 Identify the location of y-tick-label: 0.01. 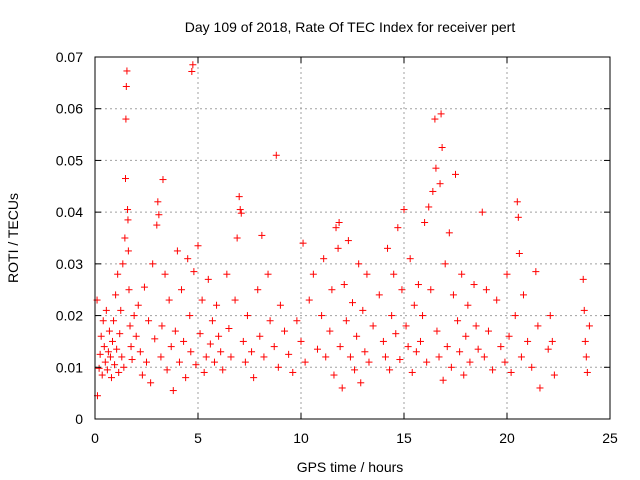
(69, 367).